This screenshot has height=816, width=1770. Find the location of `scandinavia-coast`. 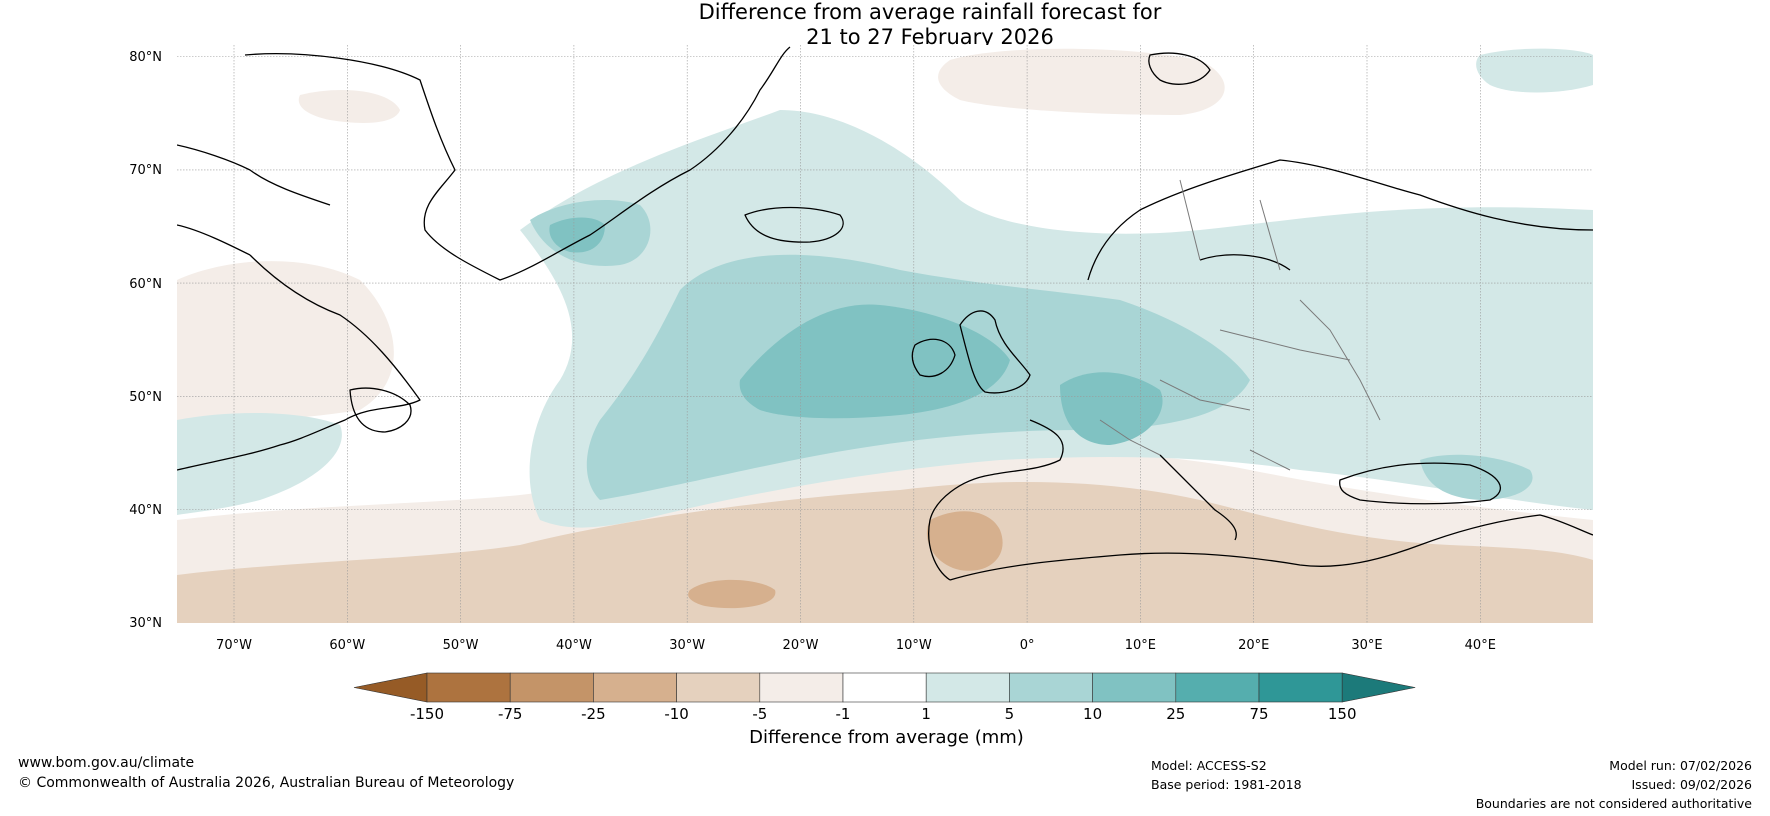

scandinavia-coast is located at coordinates (1340, 220).